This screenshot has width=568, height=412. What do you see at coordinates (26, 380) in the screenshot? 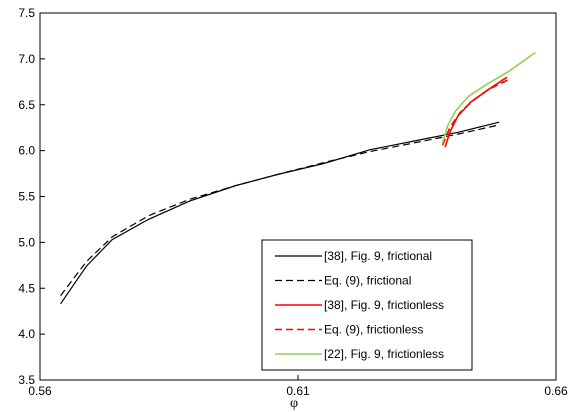
I see `y-tick-label: 3.5` at bounding box center [26, 380].